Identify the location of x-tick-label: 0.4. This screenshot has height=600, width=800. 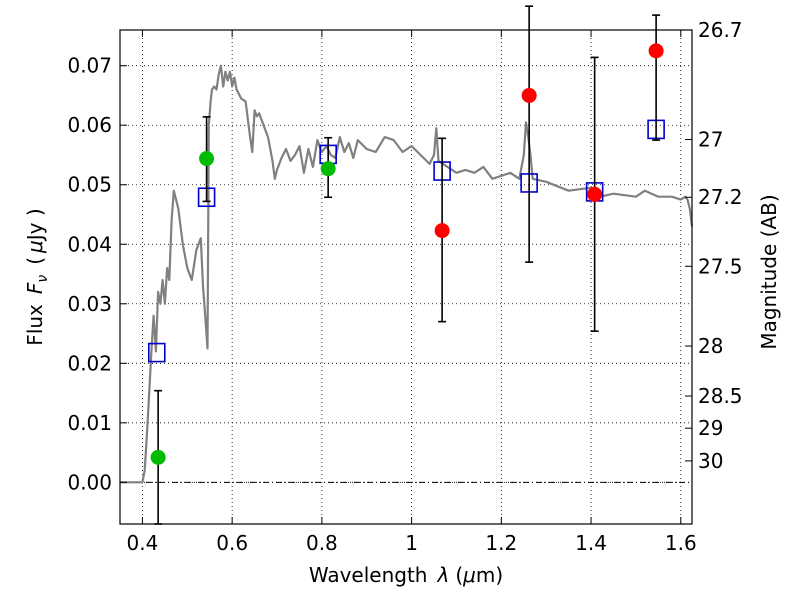
(143, 543).